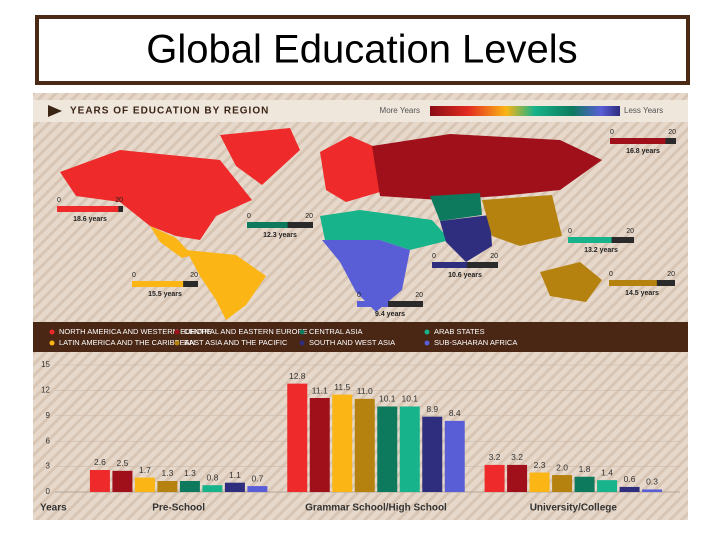 The height and width of the screenshot is (545, 720). What do you see at coordinates (213, 477) in the screenshot?
I see `value-label: 0.8` at bounding box center [213, 477].